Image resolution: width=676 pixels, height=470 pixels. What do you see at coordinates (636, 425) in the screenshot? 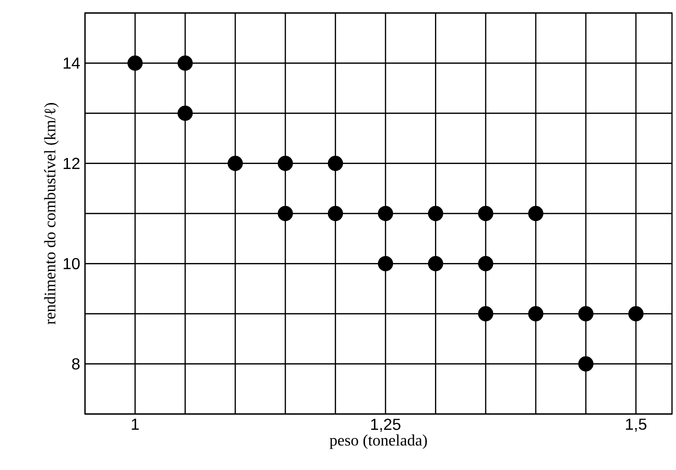
I see `x-tick-label: 1,5` at bounding box center [636, 425].